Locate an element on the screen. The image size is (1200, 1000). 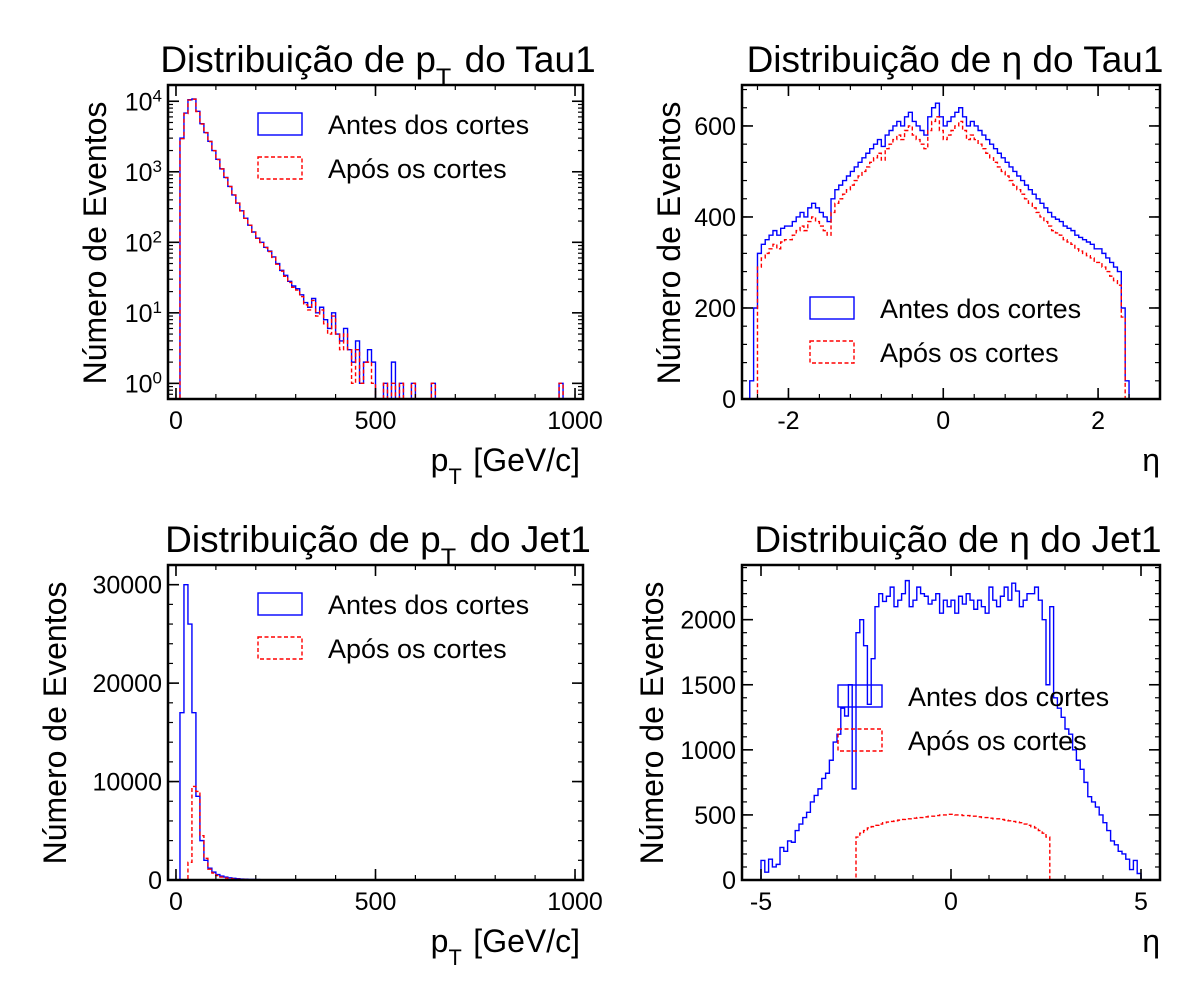
y-tick-label: 200 is located at coordinates (715, 309).